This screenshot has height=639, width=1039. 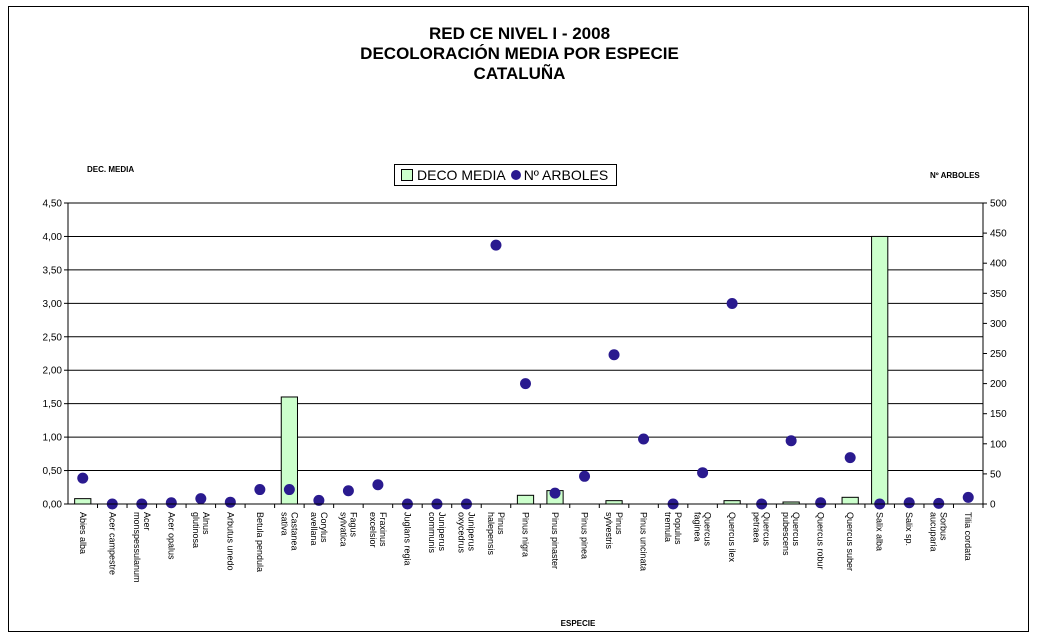 What do you see at coordinates (53, 270) in the screenshot?
I see `y-tick-label: 3,50` at bounding box center [53, 270].